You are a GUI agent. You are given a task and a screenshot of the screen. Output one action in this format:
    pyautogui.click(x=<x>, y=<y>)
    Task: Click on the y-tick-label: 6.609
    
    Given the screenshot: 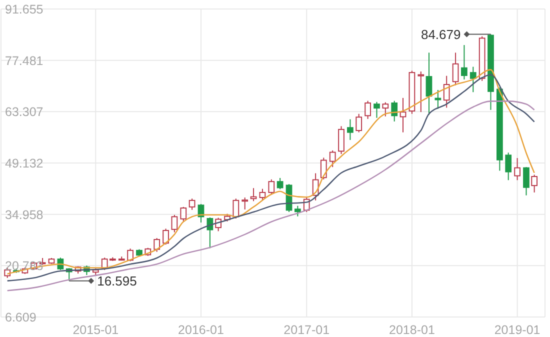 What is the action you would take?
    pyautogui.click(x=20, y=317)
    